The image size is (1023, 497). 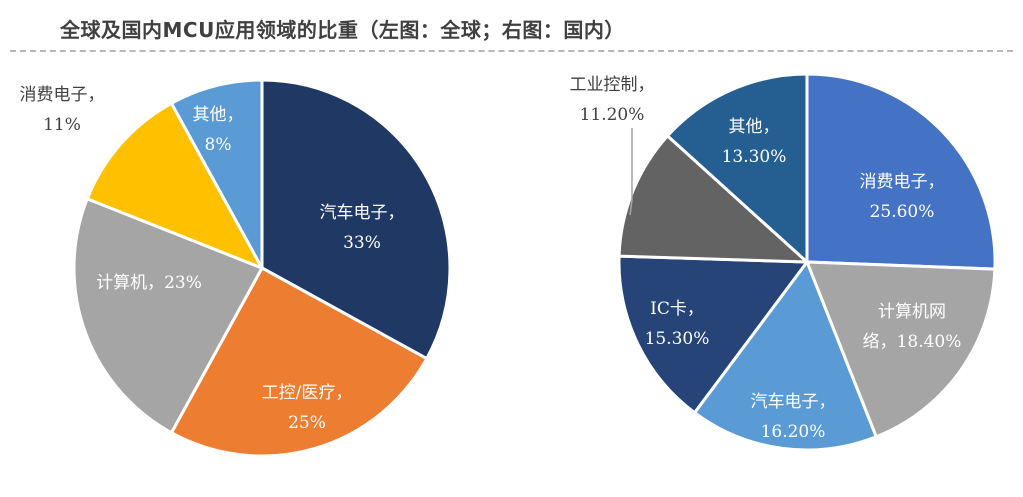 What do you see at coordinates (754, 142) in the screenshot?
I see `slice-label: 其他， 13.30%` at bounding box center [754, 142].